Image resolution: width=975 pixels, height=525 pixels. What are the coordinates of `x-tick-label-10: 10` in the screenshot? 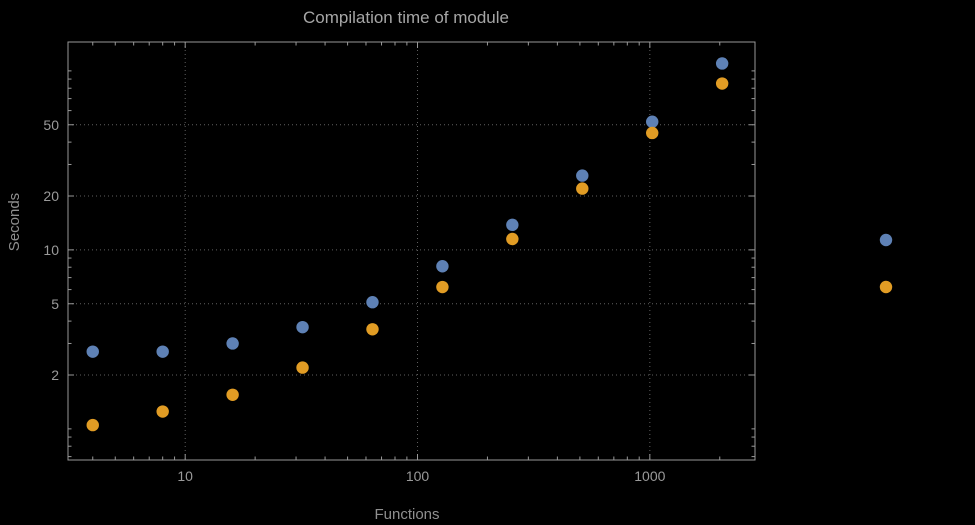 It's located at (185, 476).